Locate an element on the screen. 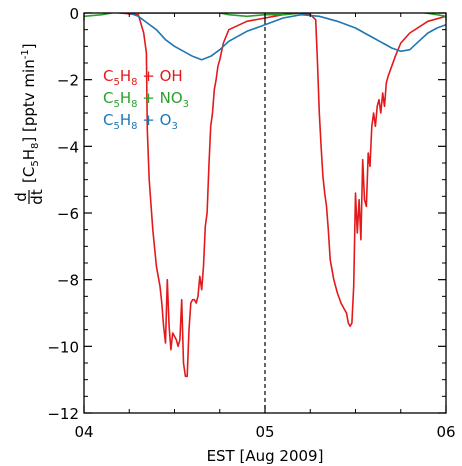 Image resolution: width=462 pixels, height=466 pixels. y-axis-title-derivative-den: dt is located at coordinates (37, 197).